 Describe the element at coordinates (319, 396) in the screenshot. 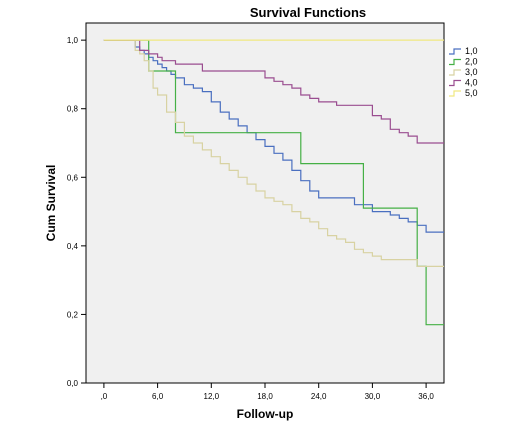

I see `x-tick-label: 24,0` at that location.